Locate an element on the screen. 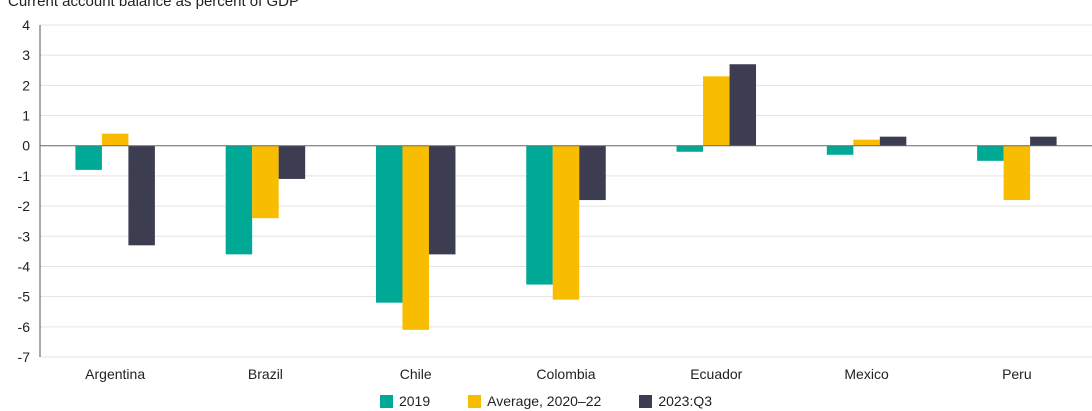  legend-swatch-2019 is located at coordinates (386, 401).